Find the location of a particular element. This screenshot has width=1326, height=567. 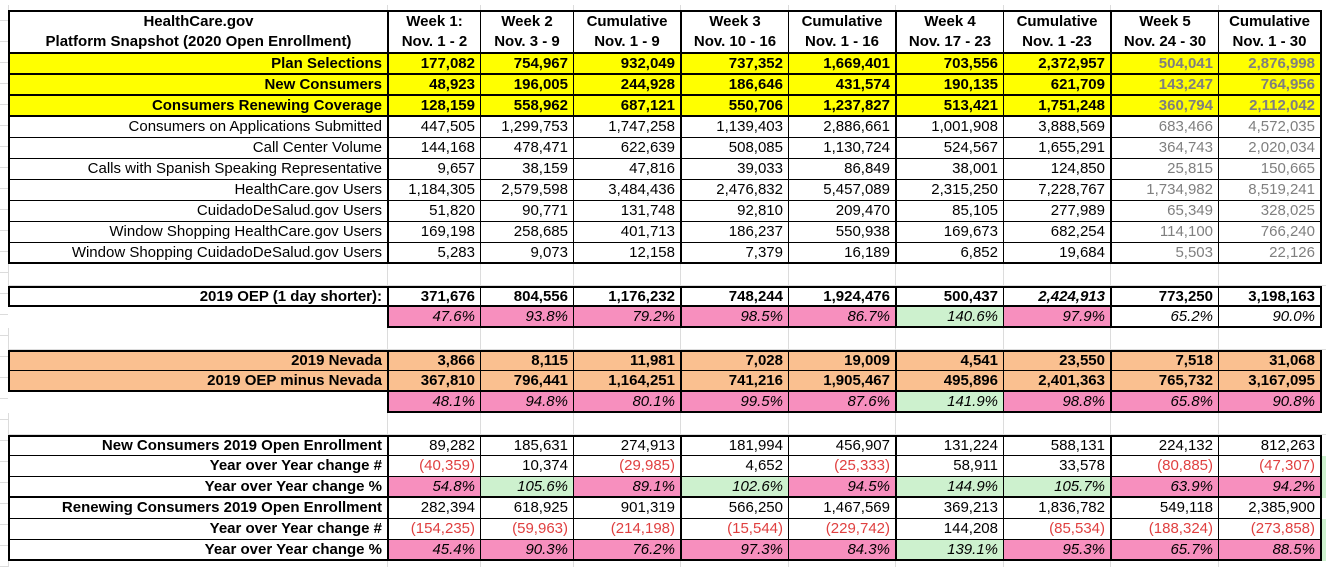

table-cell: 150,665 is located at coordinates (1270, 169).